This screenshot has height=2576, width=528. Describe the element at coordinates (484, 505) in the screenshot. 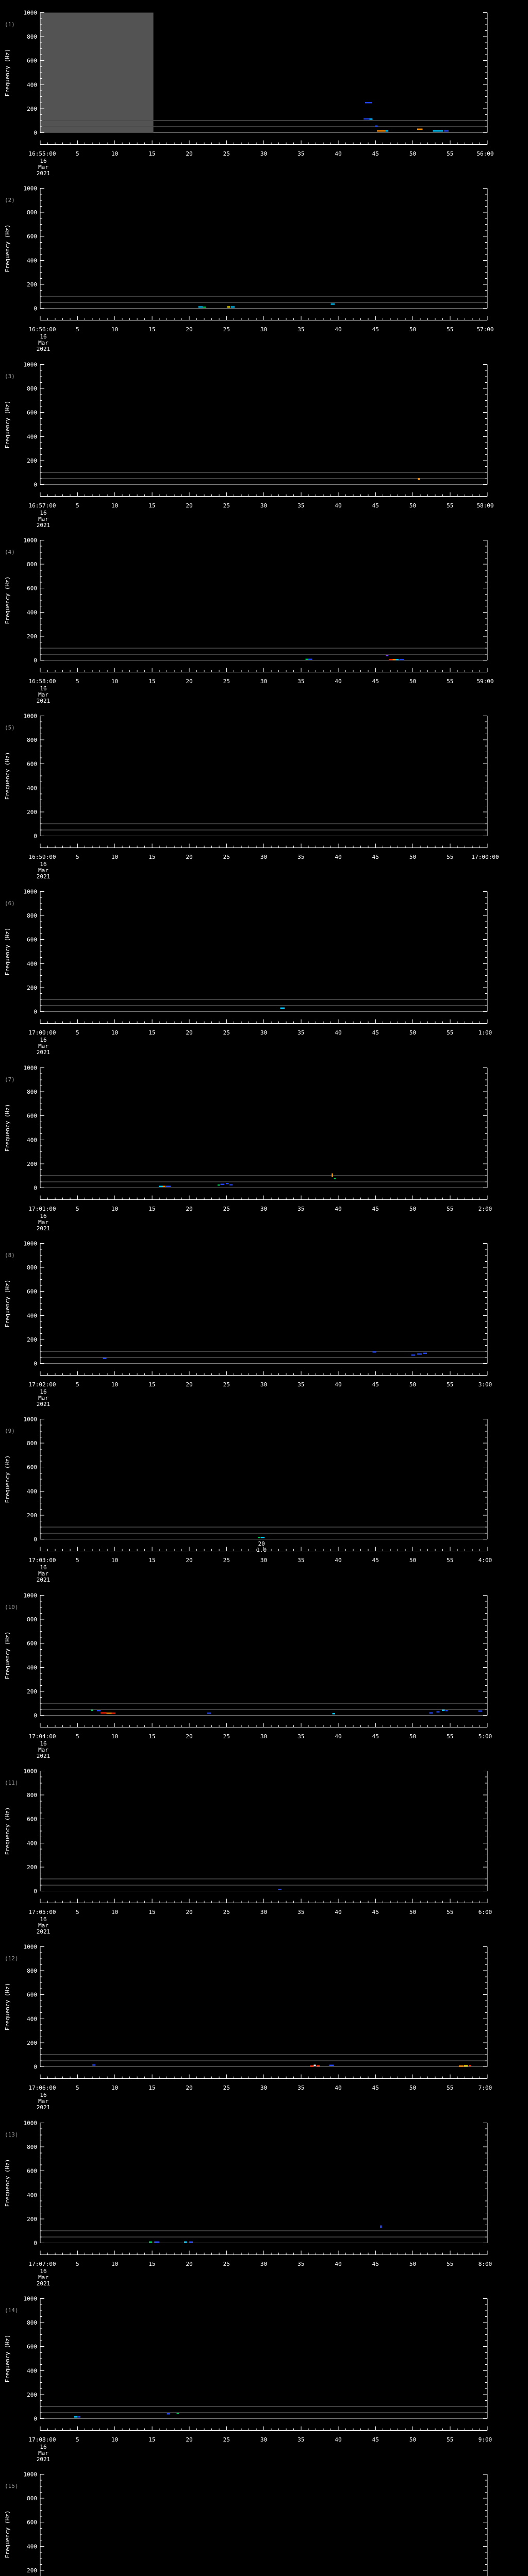

I see `x-end-time-label: 58:00` at that location.